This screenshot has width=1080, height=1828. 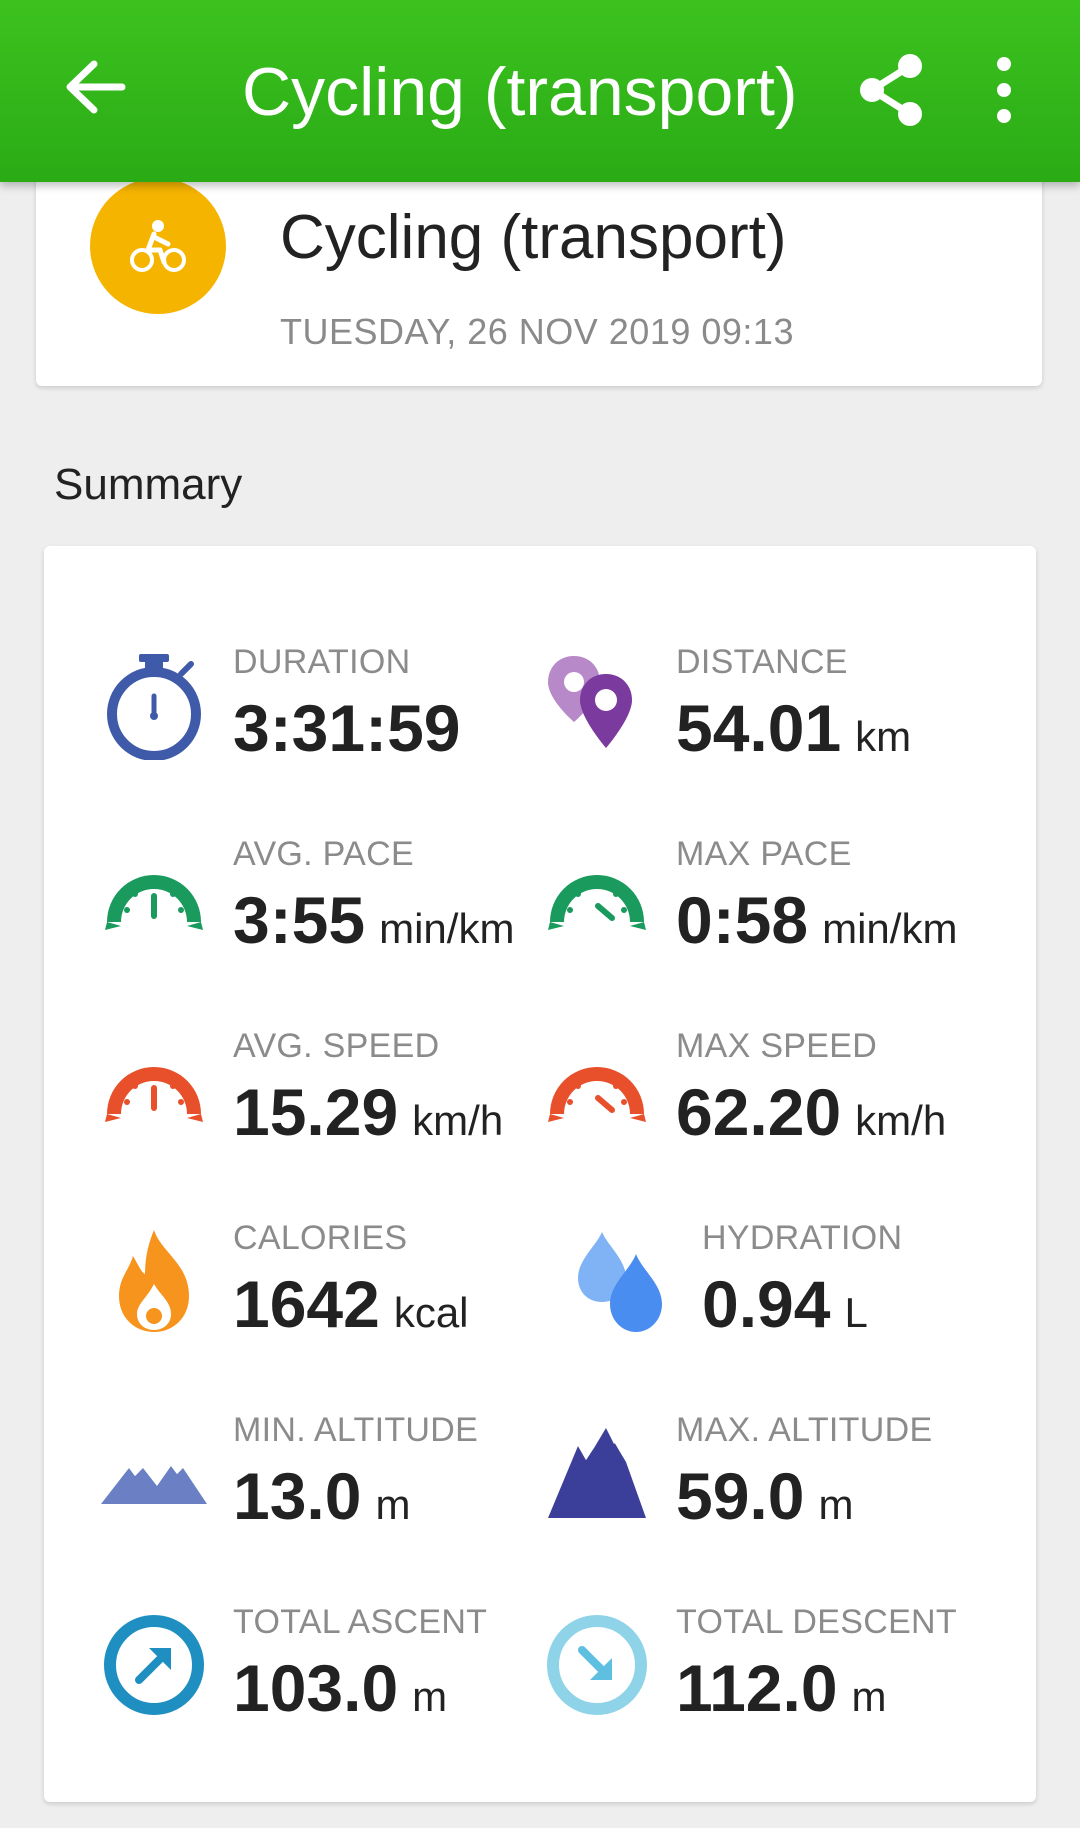 What do you see at coordinates (762, 662) in the screenshot?
I see `stat-label: DISTANCE` at bounding box center [762, 662].